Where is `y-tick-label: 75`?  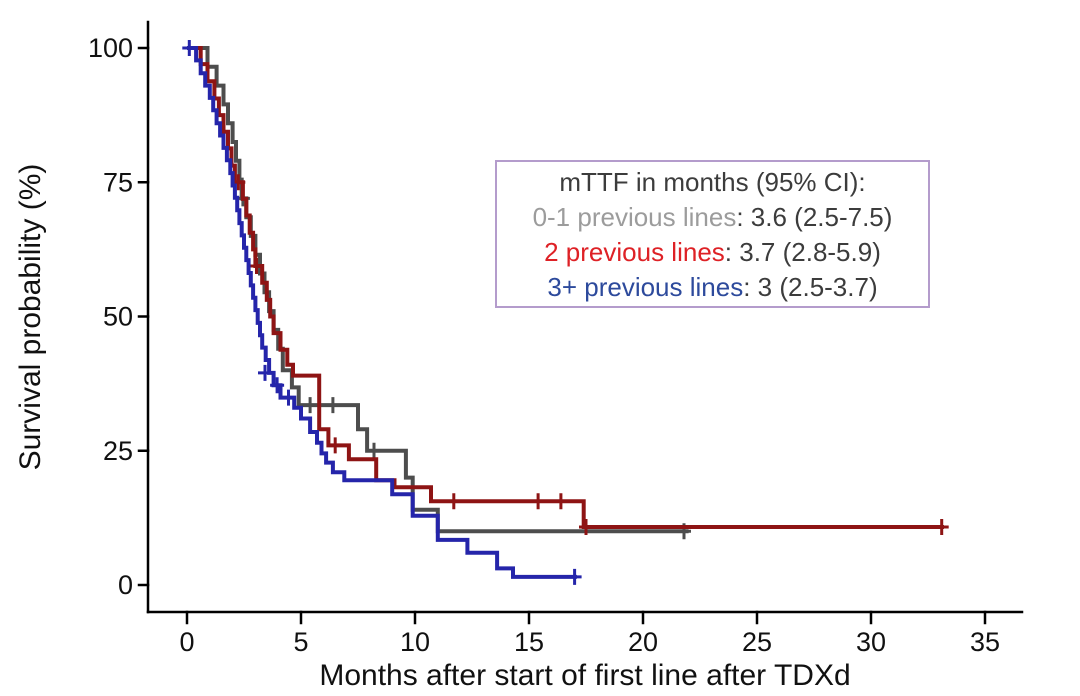
y-tick-label: 75 is located at coordinates (118, 182).